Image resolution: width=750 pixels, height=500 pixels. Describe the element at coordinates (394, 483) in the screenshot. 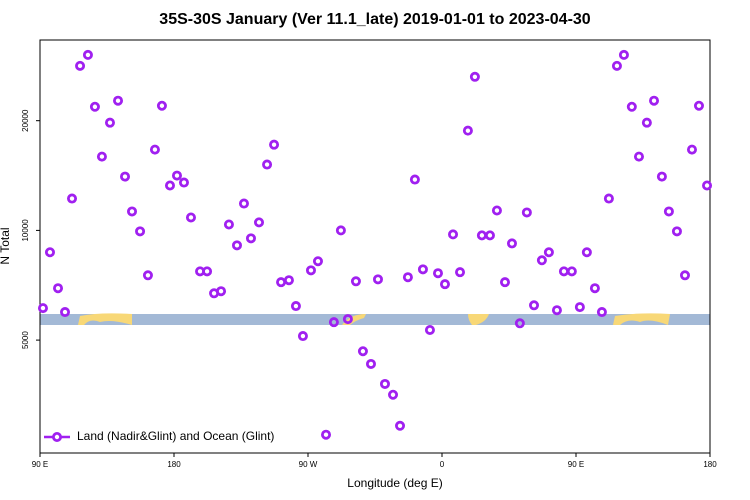

I see `x-axis-label: Longitude (deg E)` at that location.